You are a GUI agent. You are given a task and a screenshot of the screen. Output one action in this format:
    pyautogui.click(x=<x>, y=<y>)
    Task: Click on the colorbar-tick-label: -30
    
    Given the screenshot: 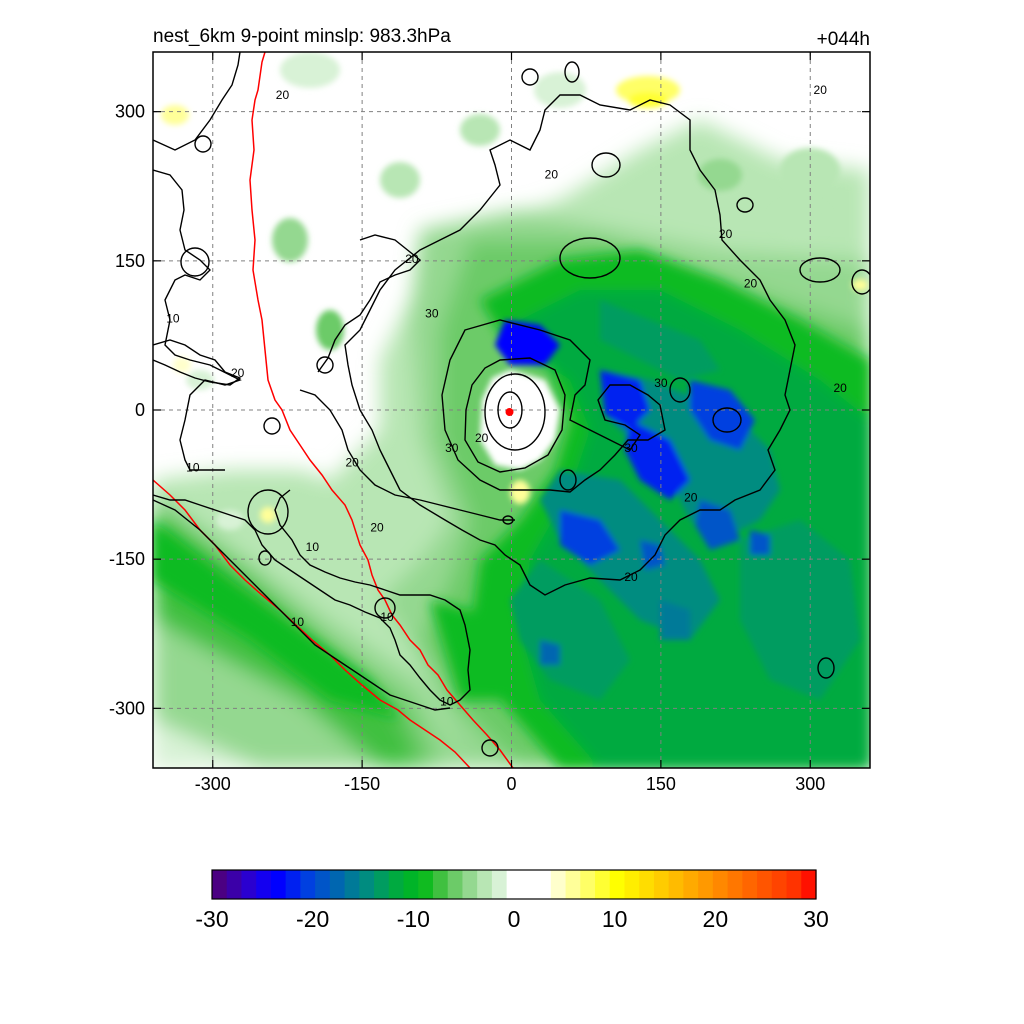 What is the action you would take?
    pyautogui.click(x=211, y=919)
    